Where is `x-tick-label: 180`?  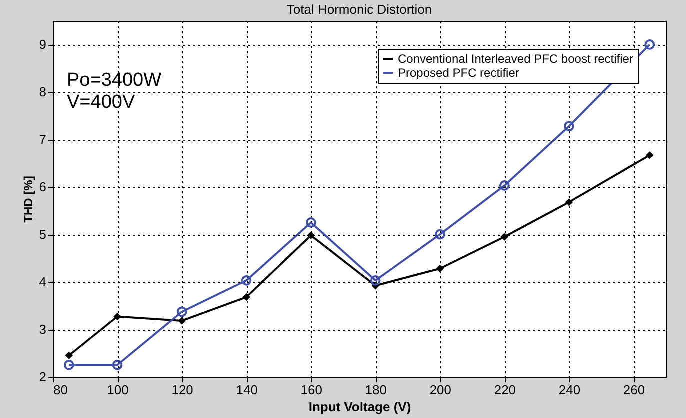 x-tick-label: 180 is located at coordinates (376, 390).